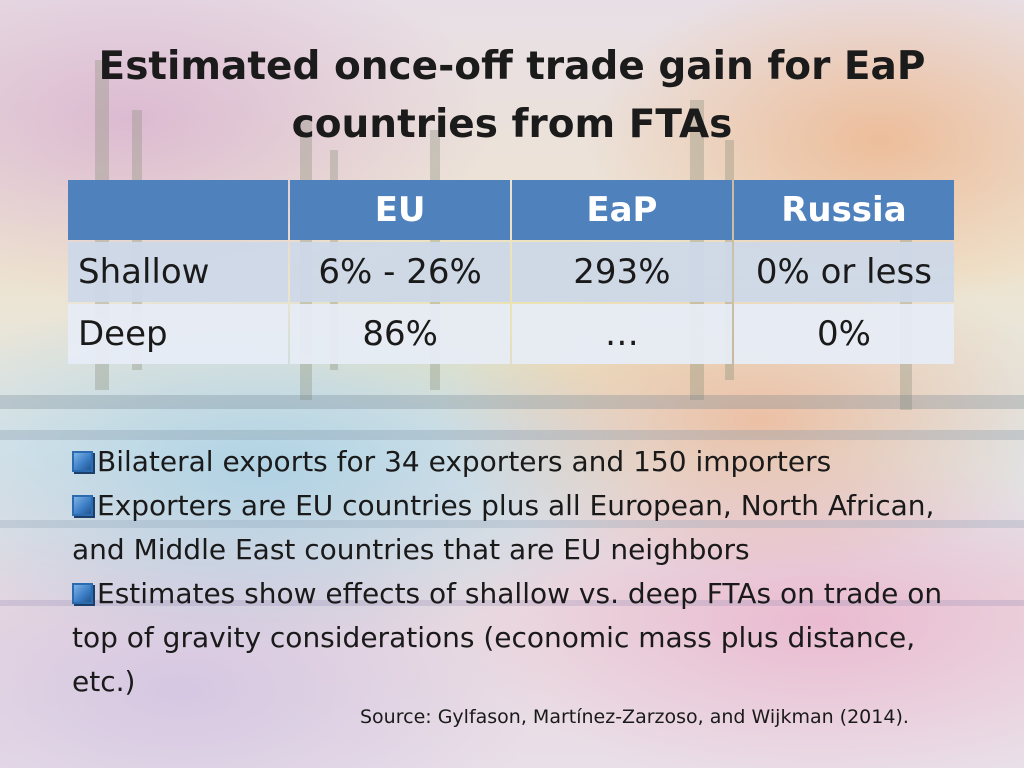 The width and height of the screenshot is (1024, 768). I want to click on table-header-row: EU EaP Russia, so click(511, 210).